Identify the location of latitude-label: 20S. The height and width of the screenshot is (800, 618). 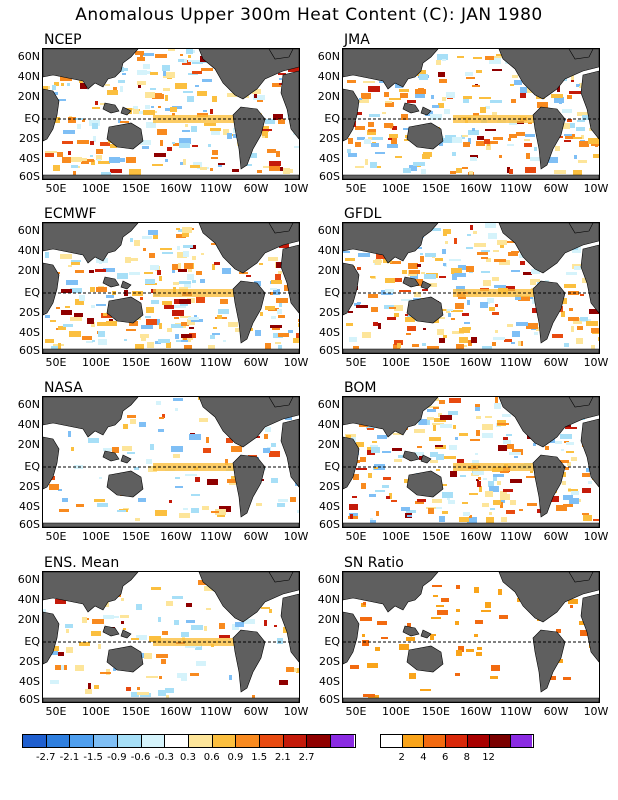
(29, 138).